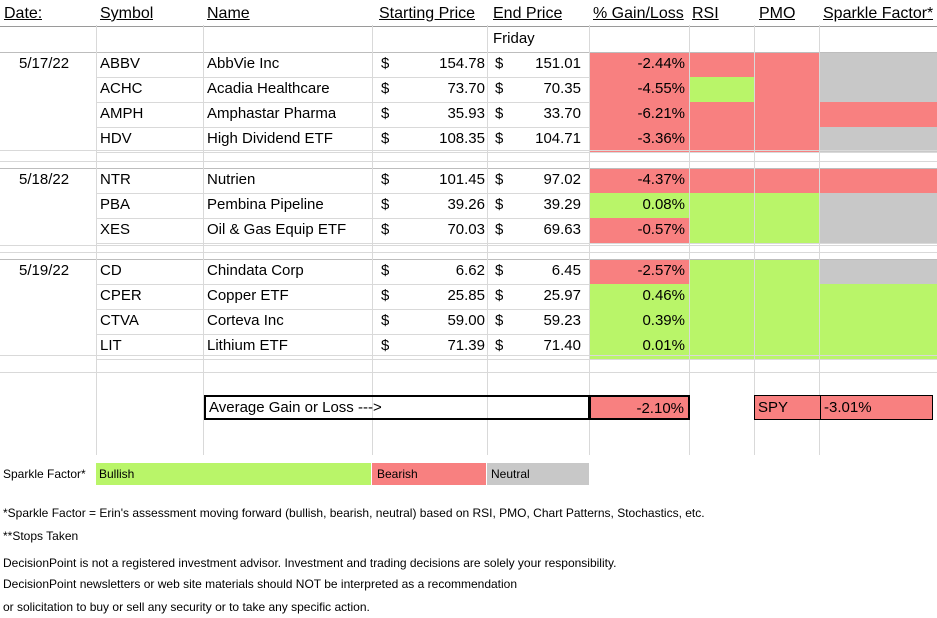 The image size is (937, 618). I want to click on header-starting-price: Starting Price, so click(427, 13).